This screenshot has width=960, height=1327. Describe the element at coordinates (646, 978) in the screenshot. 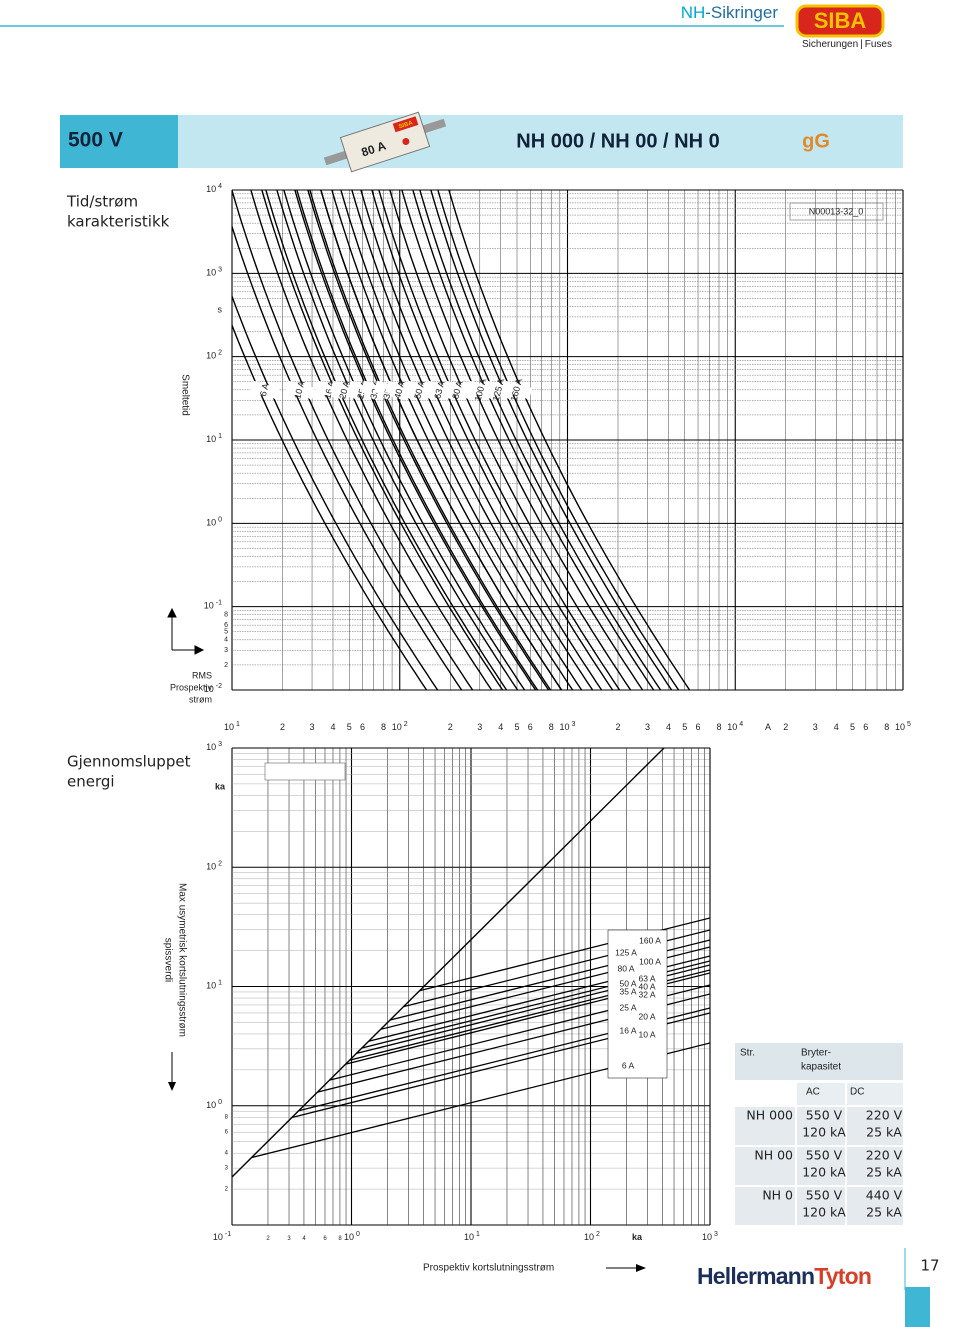

I see `curve-label: 63 A` at that location.